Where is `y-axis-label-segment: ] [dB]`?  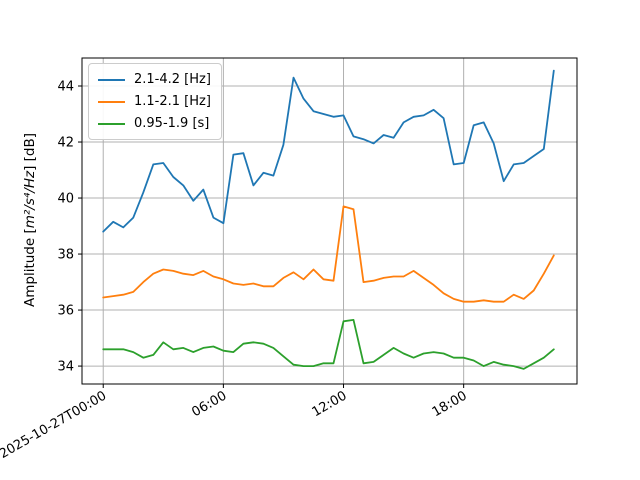
y-axis-label-segment: ] [dB] is located at coordinates (30, 151).